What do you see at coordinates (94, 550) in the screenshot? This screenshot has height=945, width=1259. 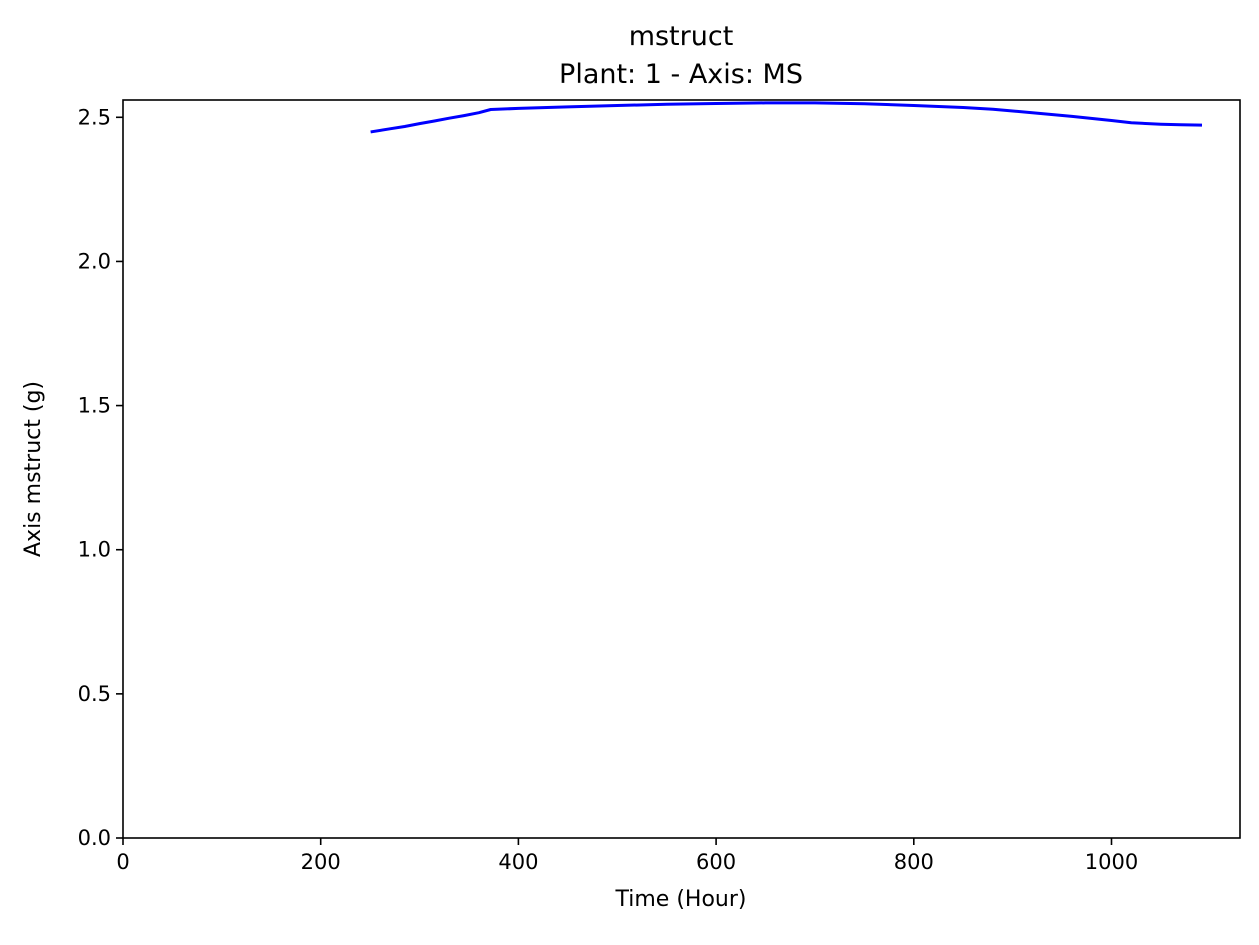 I see `y-tick-label: 1.0` at bounding box center [94, 550].